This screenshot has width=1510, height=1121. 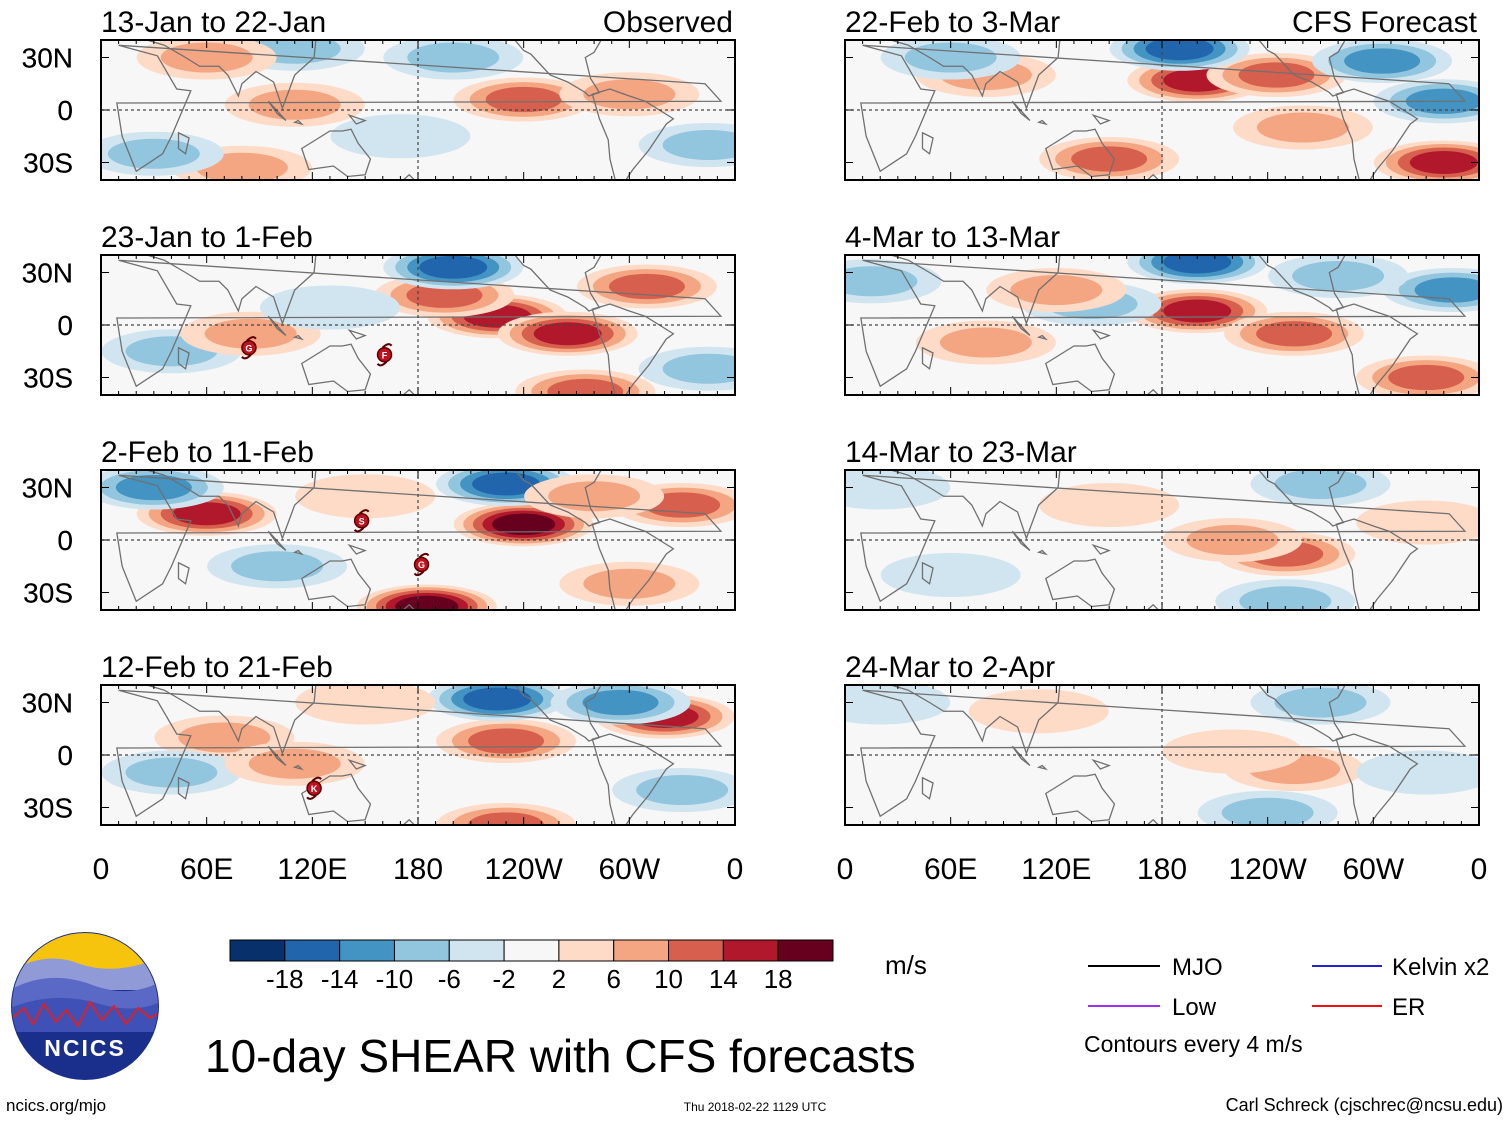 What do you see at coordinates (735, 869) in the screenshot?
I see `x-tick-label: 0` at bounding box center [735, 869].